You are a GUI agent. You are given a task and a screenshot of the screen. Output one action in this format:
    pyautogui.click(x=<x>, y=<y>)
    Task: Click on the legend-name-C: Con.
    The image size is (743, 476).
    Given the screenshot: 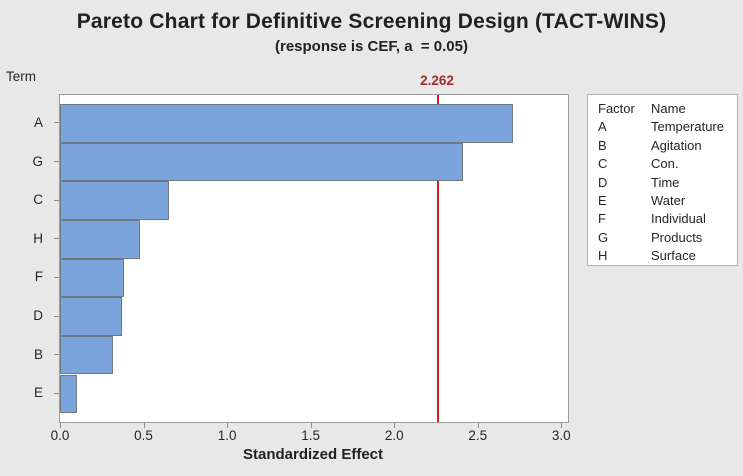 What is the action you would take?
    pyautogui.click(x=665, y=164)
    